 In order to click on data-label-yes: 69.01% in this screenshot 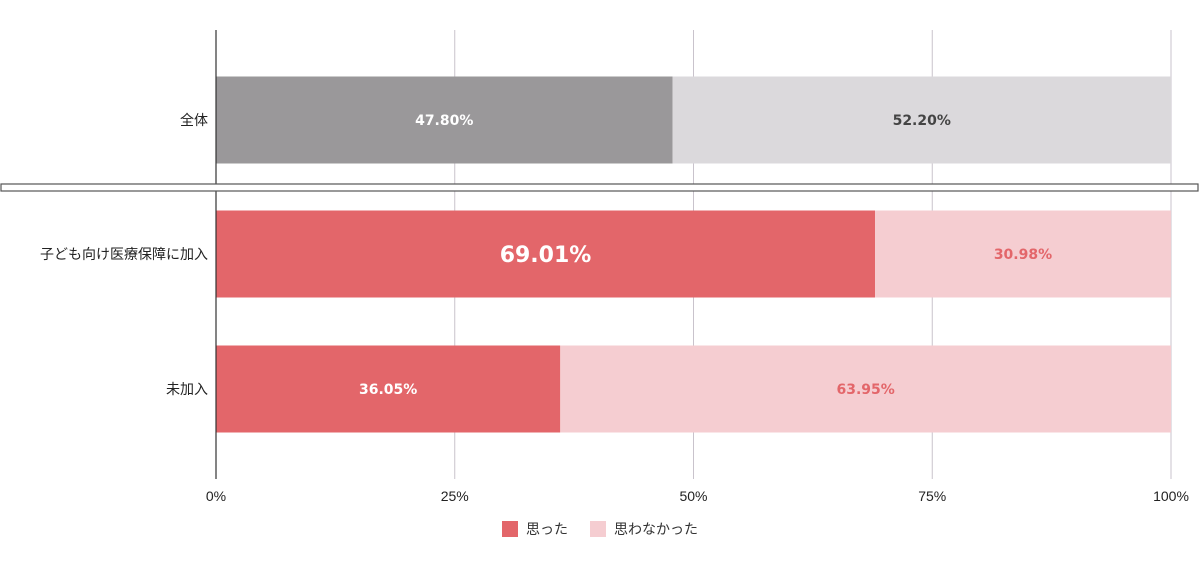, I will do `click(546, 255)`.